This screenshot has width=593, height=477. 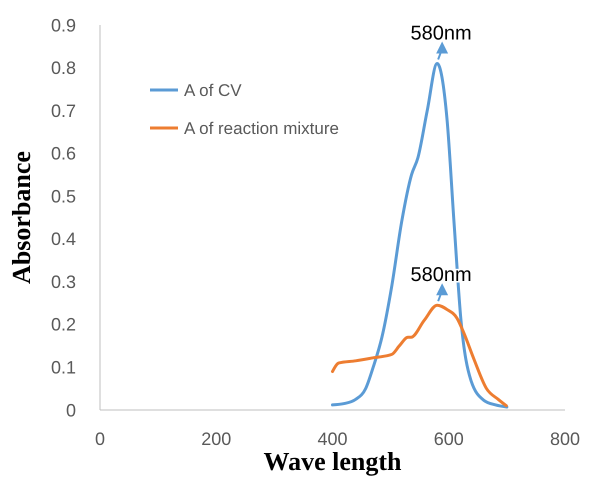 I want to click on y-tick-label: 0.3, so click(x=63, y=282).